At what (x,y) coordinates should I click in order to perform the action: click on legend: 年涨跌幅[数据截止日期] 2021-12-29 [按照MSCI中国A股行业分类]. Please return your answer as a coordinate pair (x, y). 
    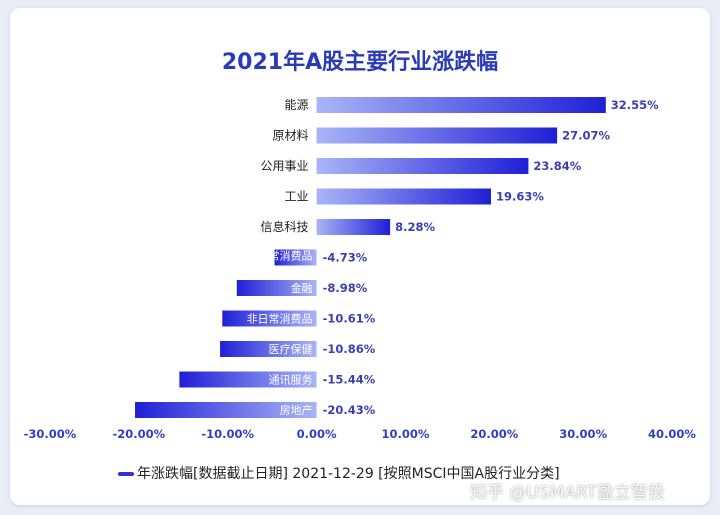
    Looking at the image, I should click on (339, 473).